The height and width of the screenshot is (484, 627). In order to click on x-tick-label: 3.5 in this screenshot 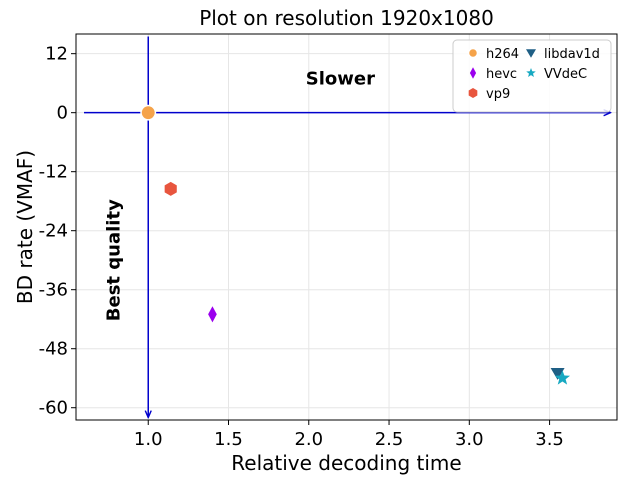, I will do `click(549, 439)`.